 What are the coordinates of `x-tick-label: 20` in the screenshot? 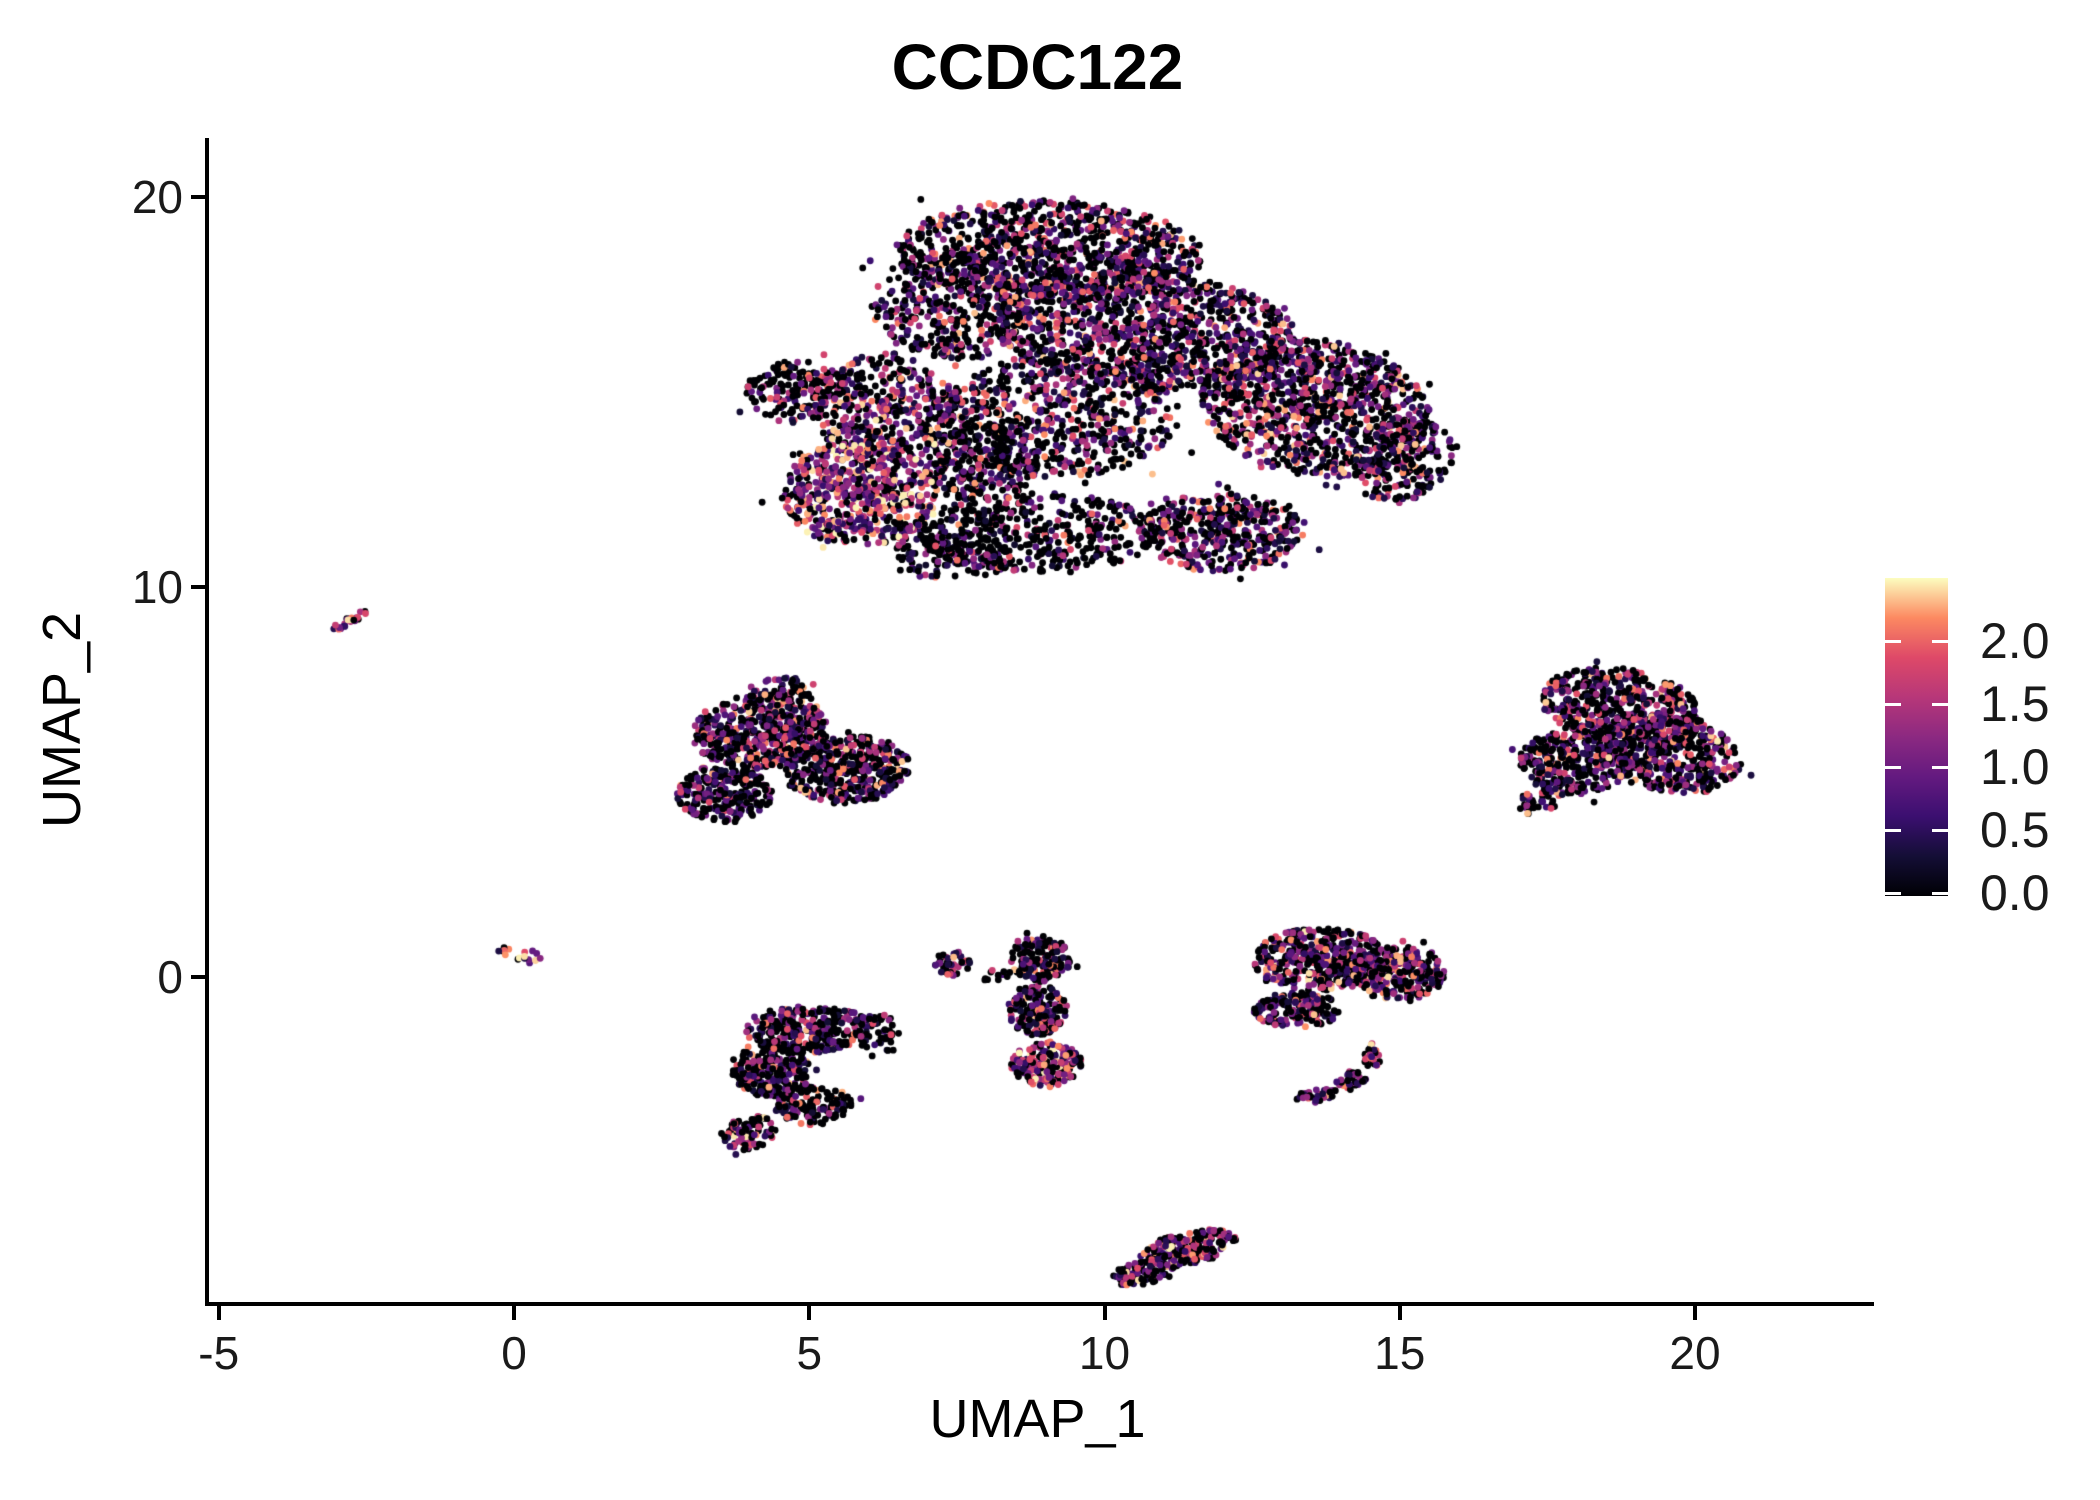 It's located at (1695, 1353).